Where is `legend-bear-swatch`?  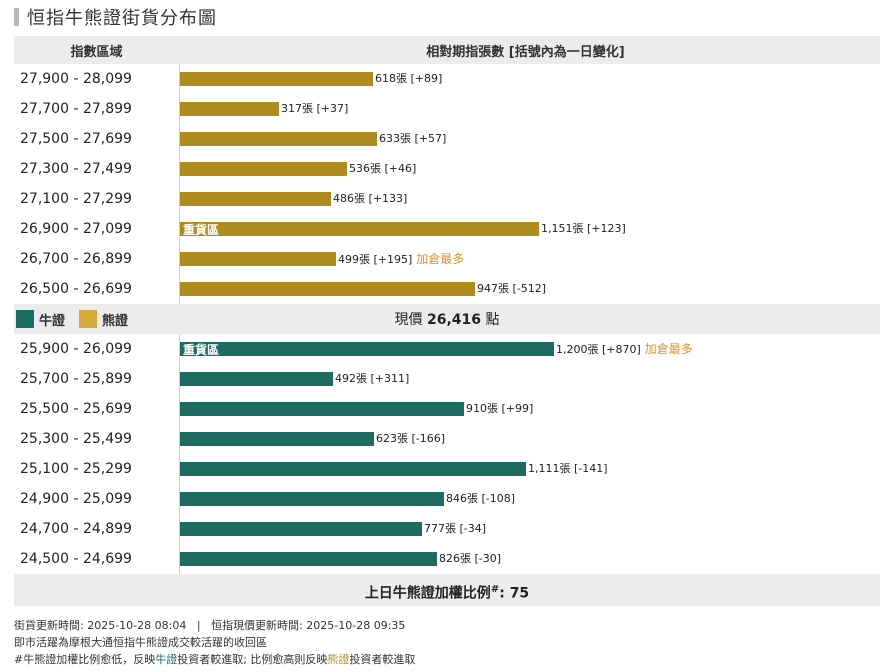 legend-bear-swatch is located at coordinates (88, 319).